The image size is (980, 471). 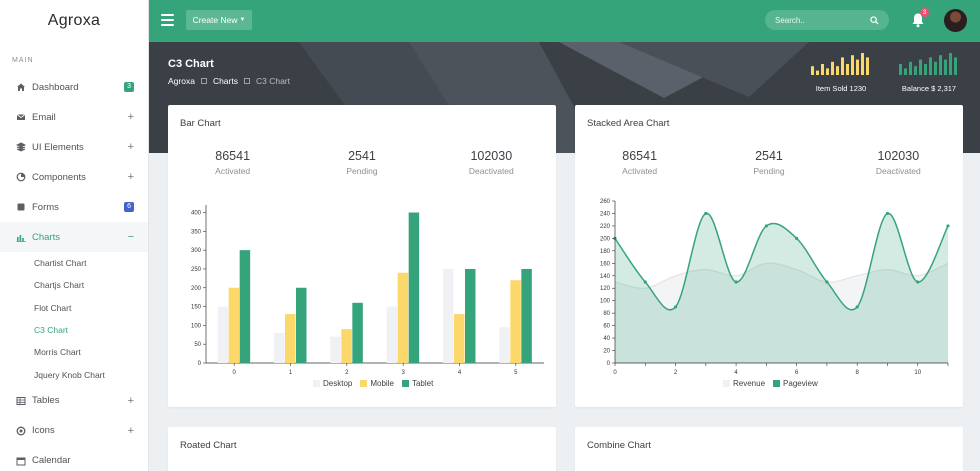 I want to click on sidebar-item-dashboard: Dashboard 3, so click(x=74, y=87).